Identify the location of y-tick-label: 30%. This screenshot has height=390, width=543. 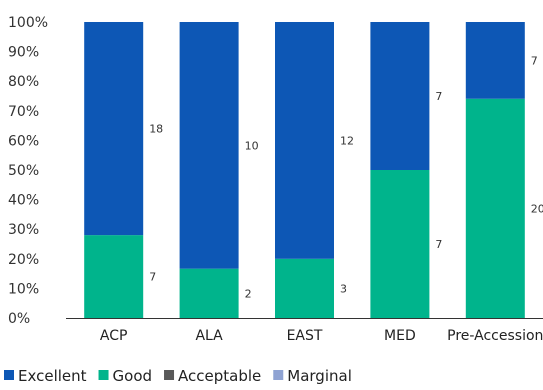
(23, 230).